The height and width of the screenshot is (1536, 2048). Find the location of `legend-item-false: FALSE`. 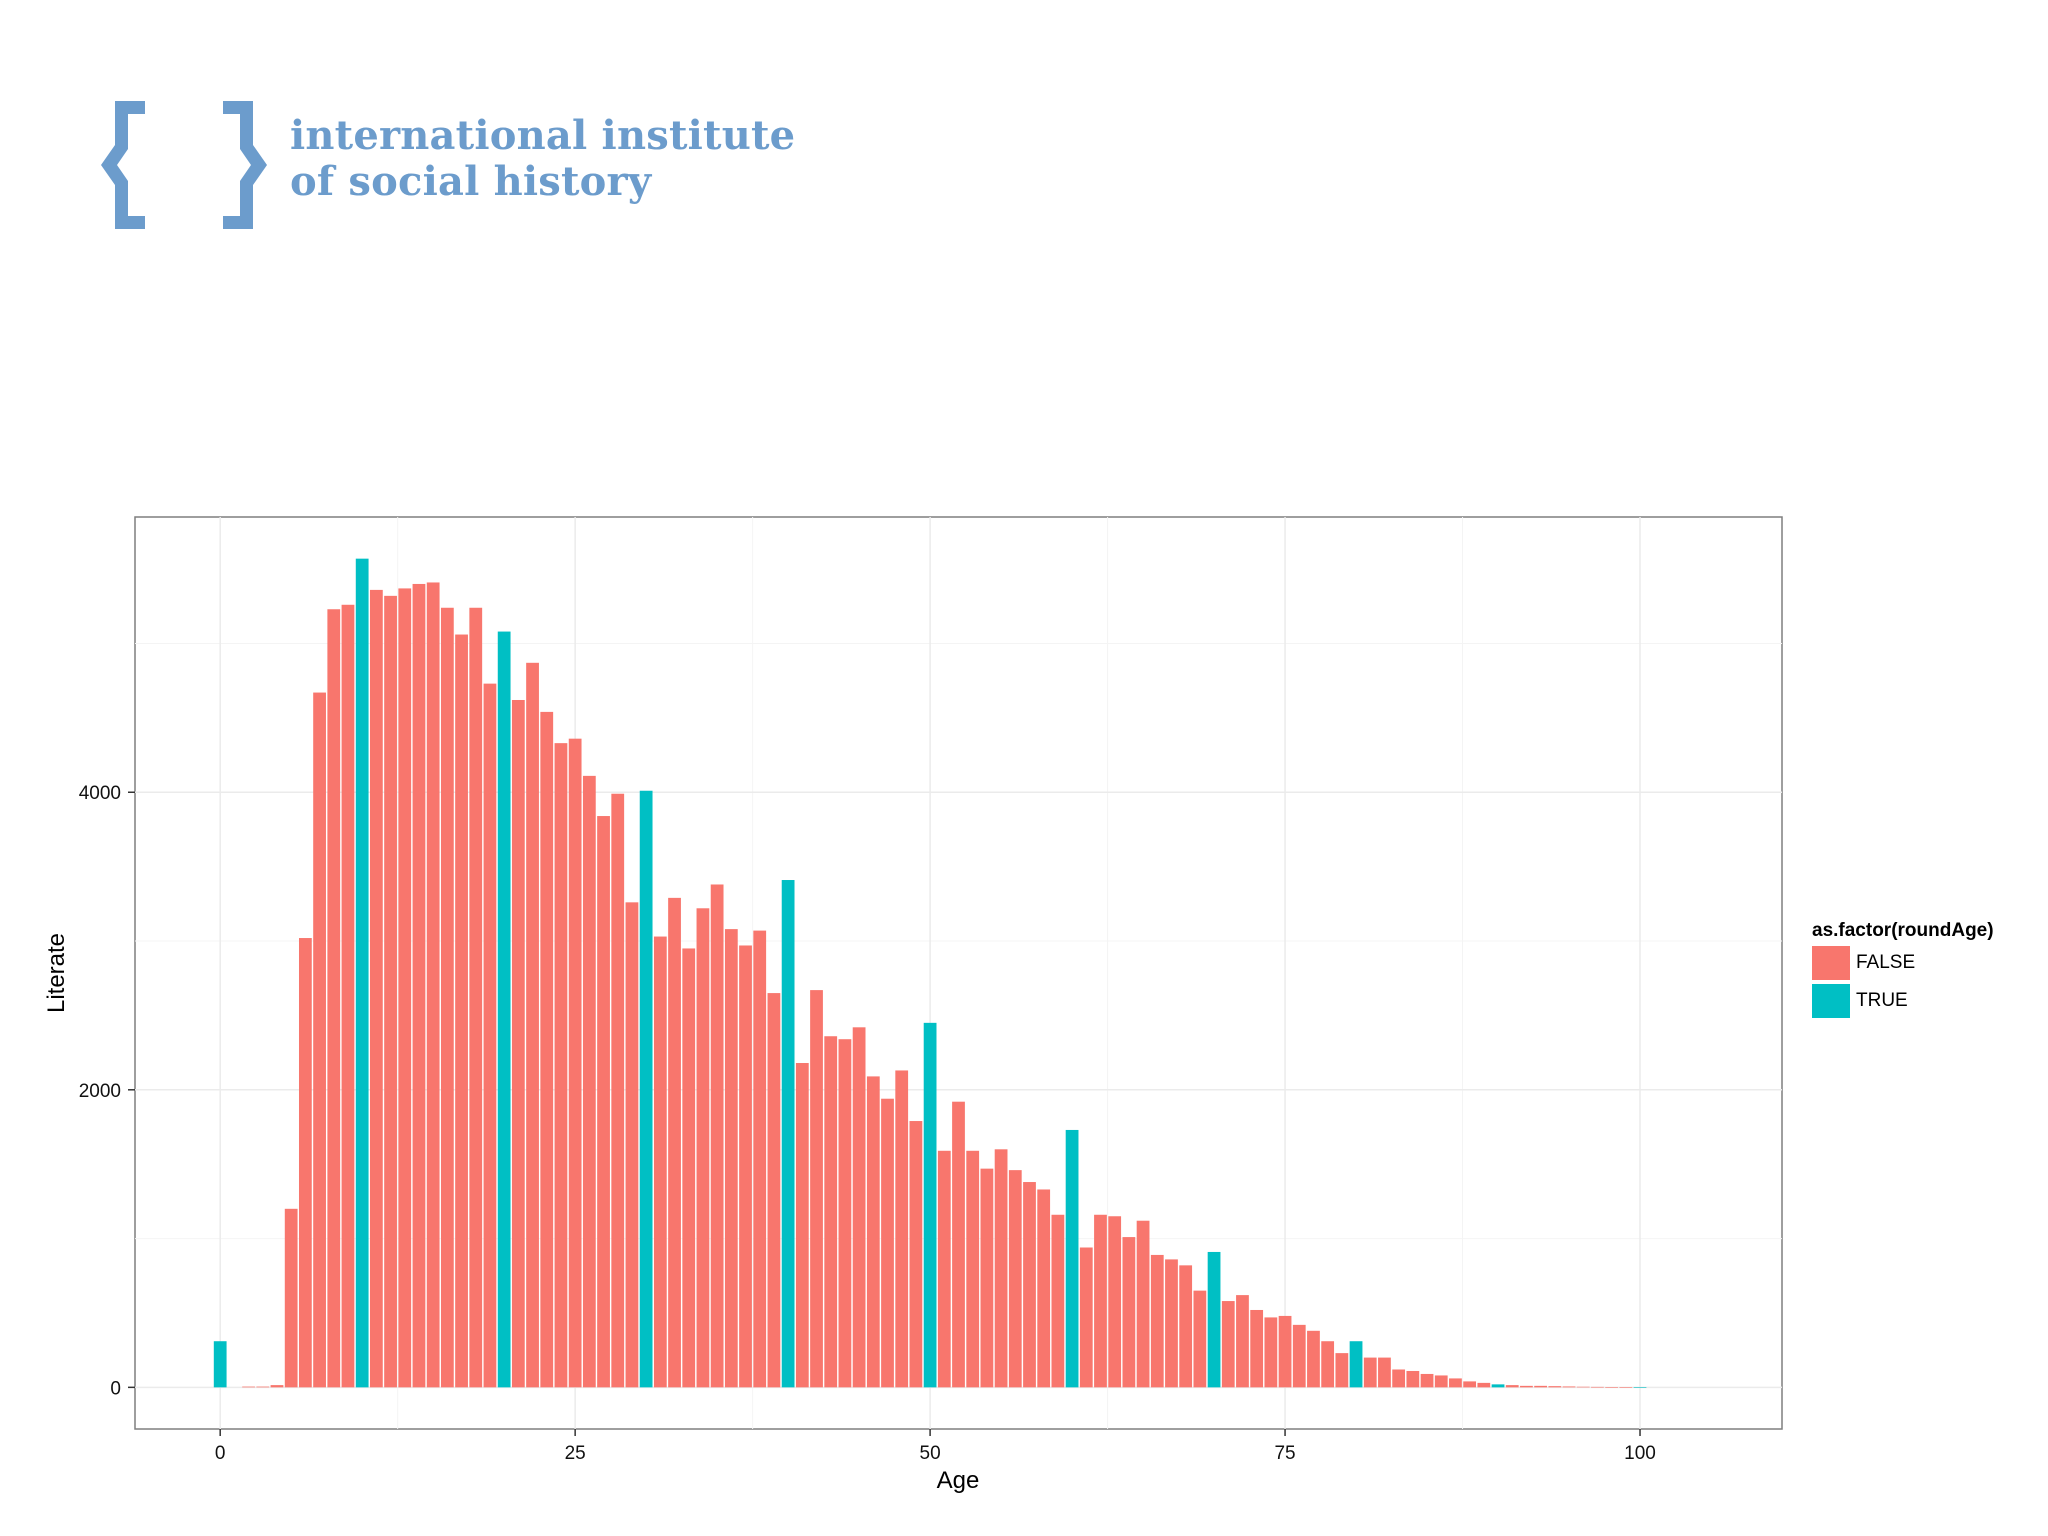

legend-item-false: FALSE is located at coordinates (1903, 963).